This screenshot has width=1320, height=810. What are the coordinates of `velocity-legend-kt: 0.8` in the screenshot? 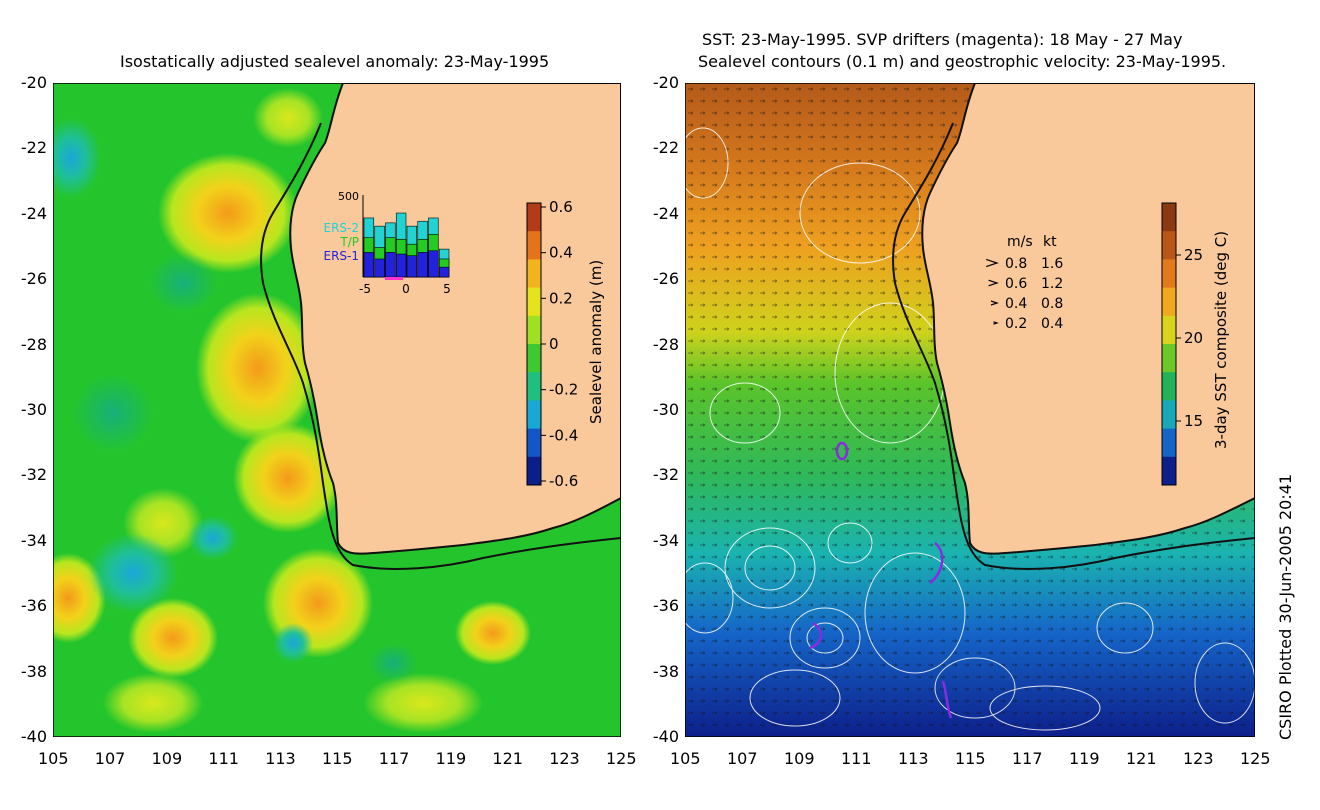 It's located at (1052, 304).